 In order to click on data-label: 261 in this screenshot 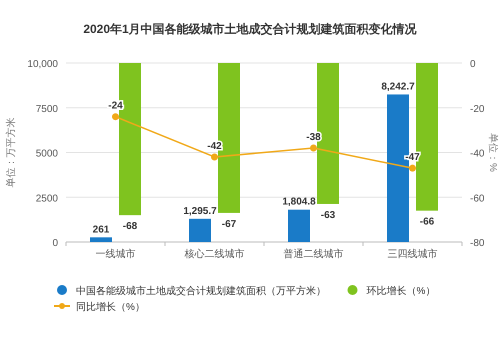, I will do `click(101, 230)`.